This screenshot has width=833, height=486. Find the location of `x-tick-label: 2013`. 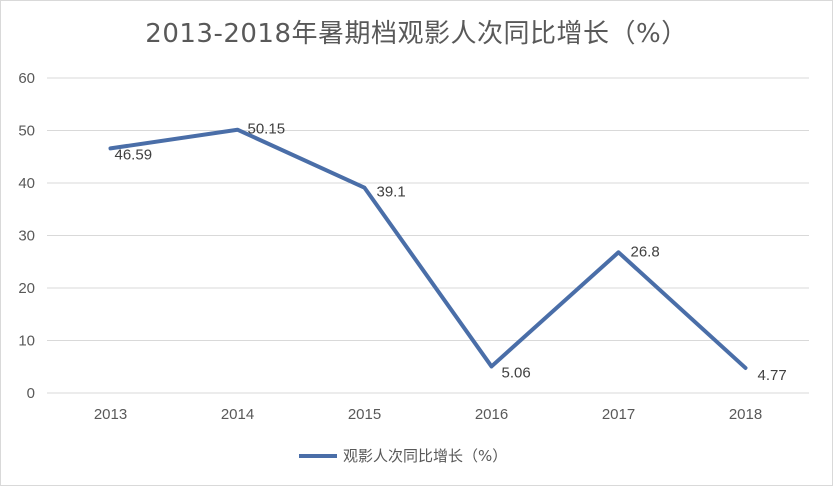

x-tick-label: 2013 is located at coordinates (110, 414).